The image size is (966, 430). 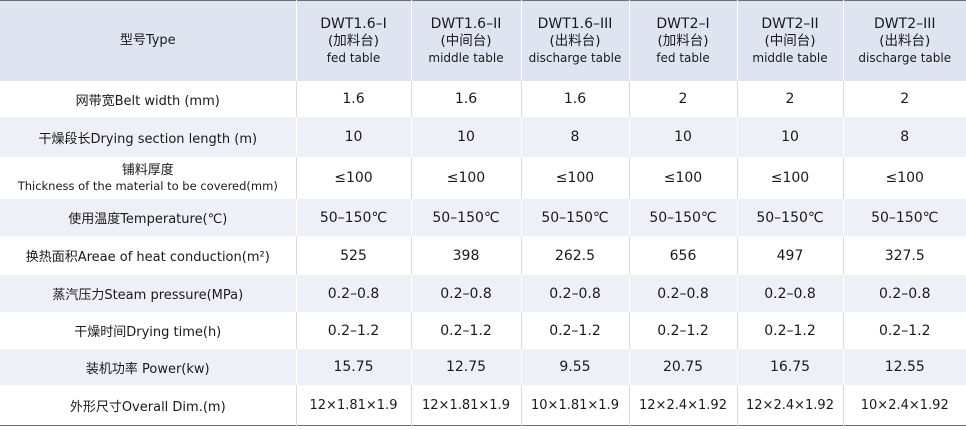 I want to click on cell-value: 497, so click(x=789, y=255).